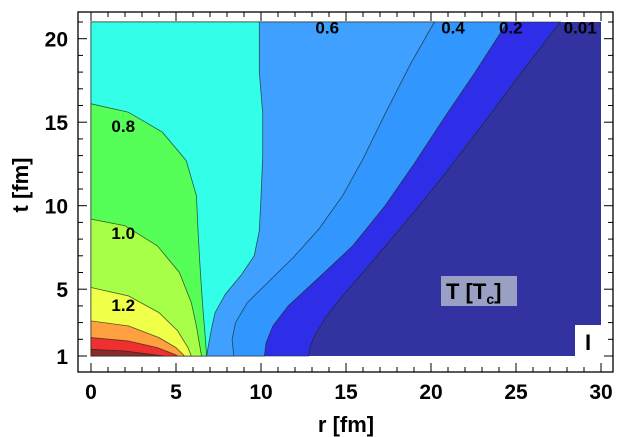  Describe the element at coordinates (430, 392) in the screenshot. I see `x-tick-label: 20` at that location.